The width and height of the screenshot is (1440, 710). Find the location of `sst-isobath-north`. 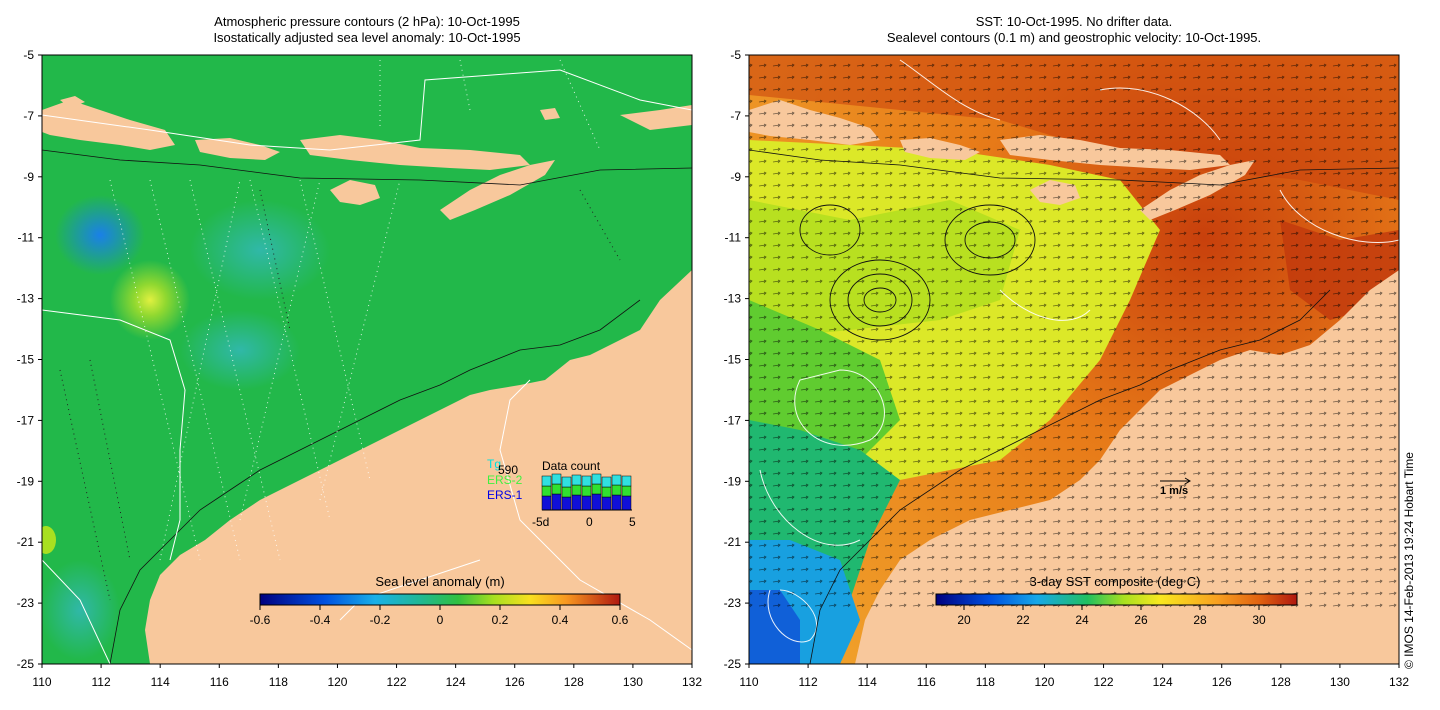

sst-isobath-north is located at coordinates (1074, 167).